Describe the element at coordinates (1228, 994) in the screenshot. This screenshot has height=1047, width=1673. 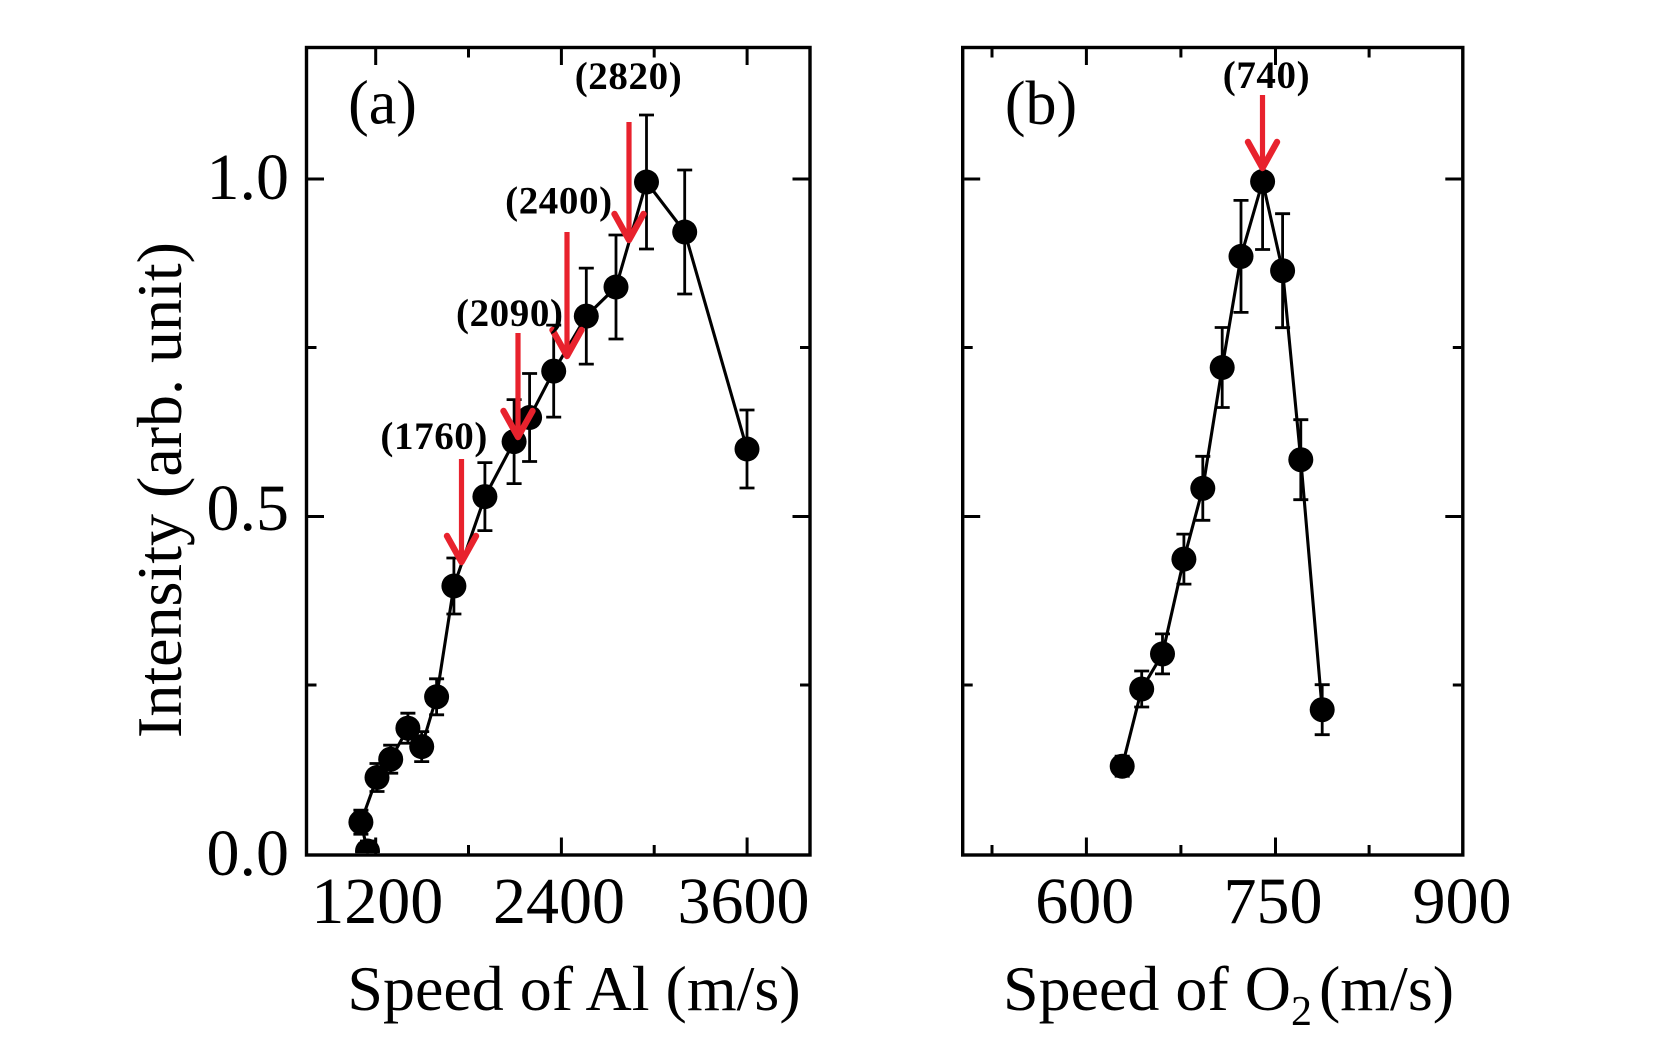
I see `svg-text:Speed of O2(m/s): Speed of O2 (m/s)` at that location.